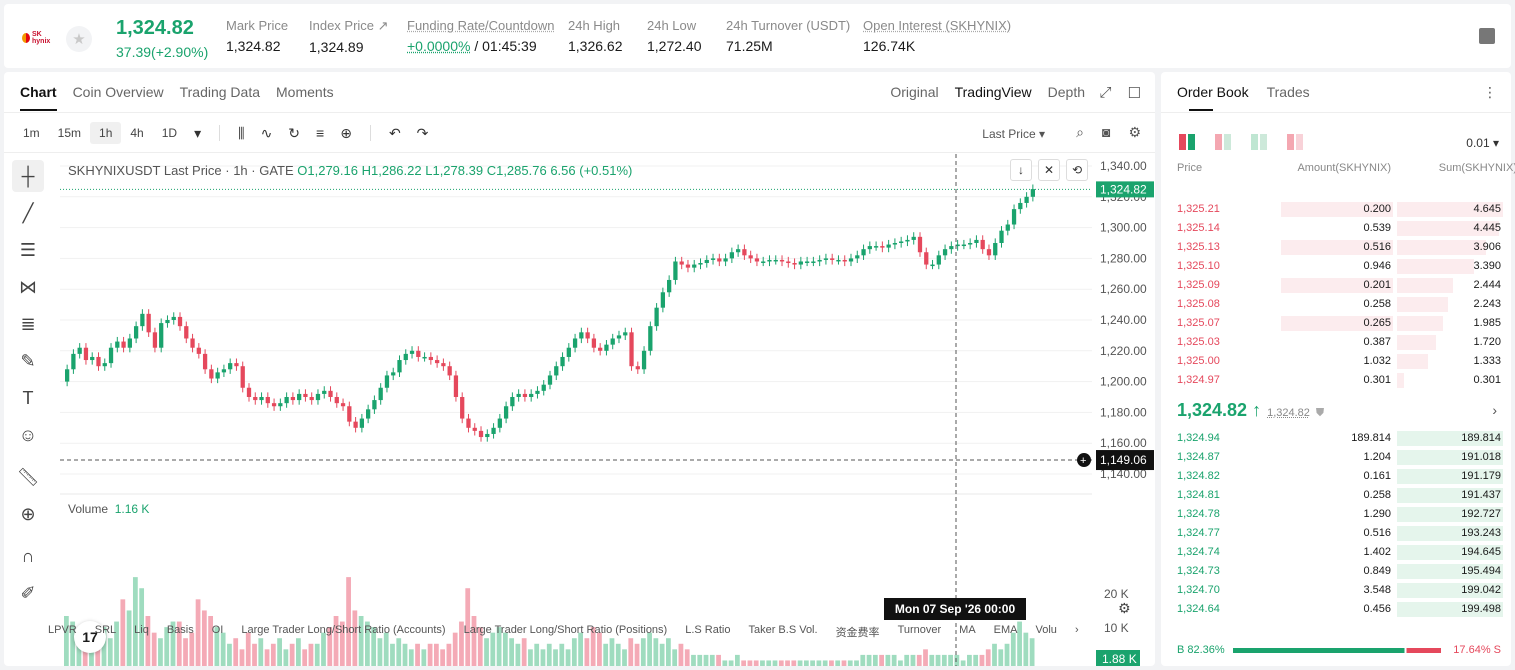 Image resolution: width=1515 pixels, height=670 pixels. Describe the element at coordinates (1487, 36) in the screenshot. I see `book-icon` at that location.